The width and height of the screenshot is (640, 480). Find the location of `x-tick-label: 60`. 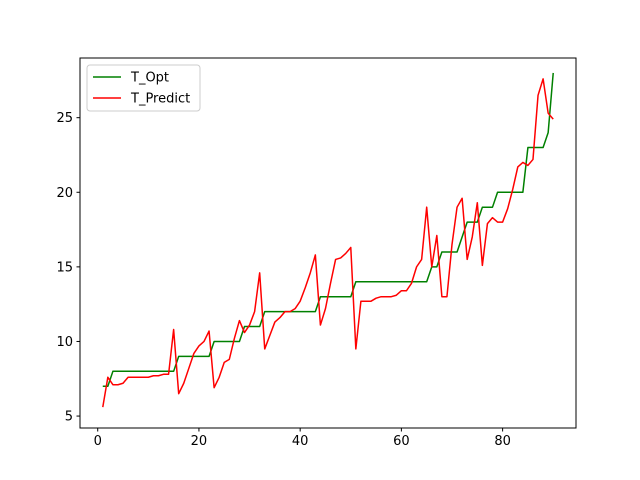

x-tick-label: 60 is located at coordinates (401, 441).